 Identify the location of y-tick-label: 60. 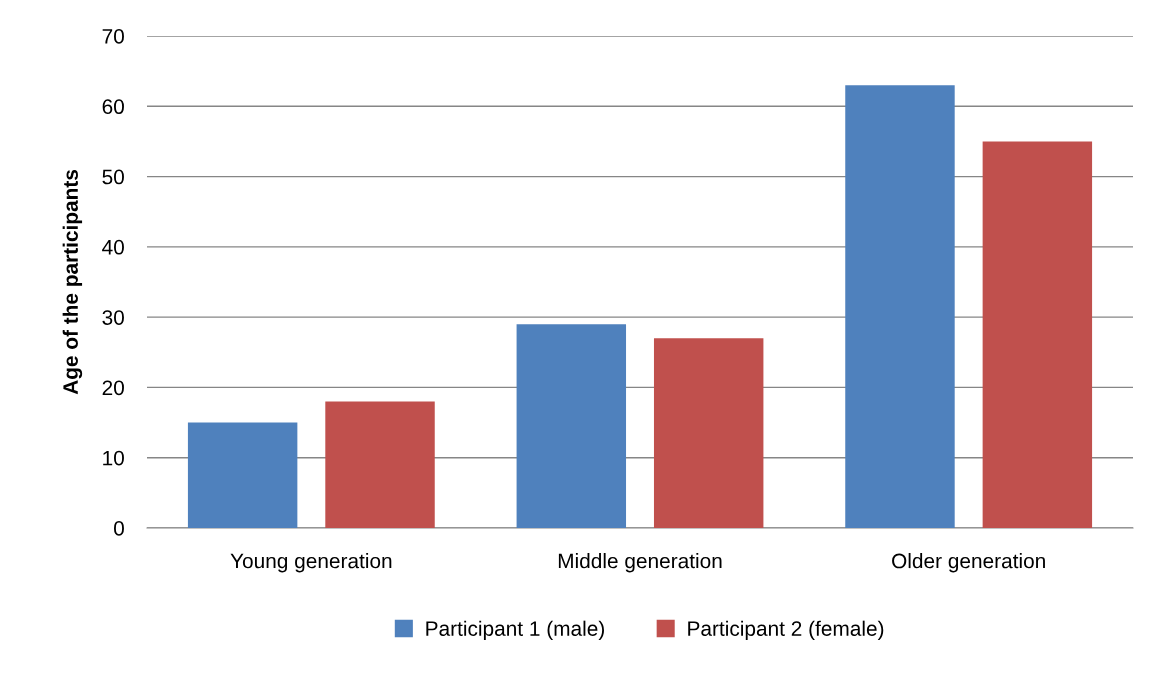
(113, 107).